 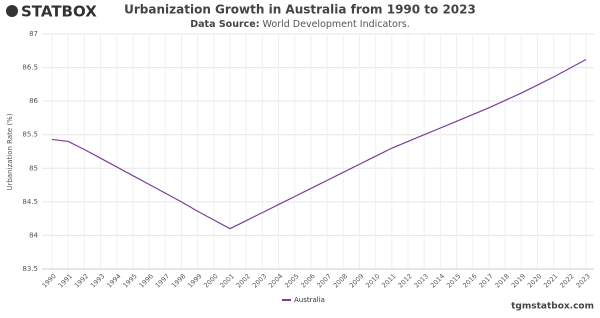 What do you see at coordinates (30, 68) in the screenshot?
I see `y-tick-label: 86.5` at bounding box center [30, 68].